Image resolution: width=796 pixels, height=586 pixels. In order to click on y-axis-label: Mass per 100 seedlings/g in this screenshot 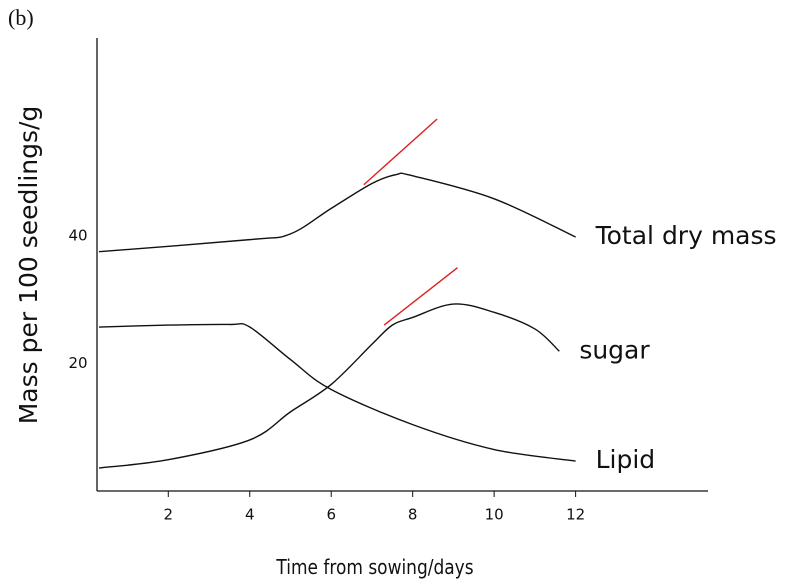, I will do `click(28, 265)`.